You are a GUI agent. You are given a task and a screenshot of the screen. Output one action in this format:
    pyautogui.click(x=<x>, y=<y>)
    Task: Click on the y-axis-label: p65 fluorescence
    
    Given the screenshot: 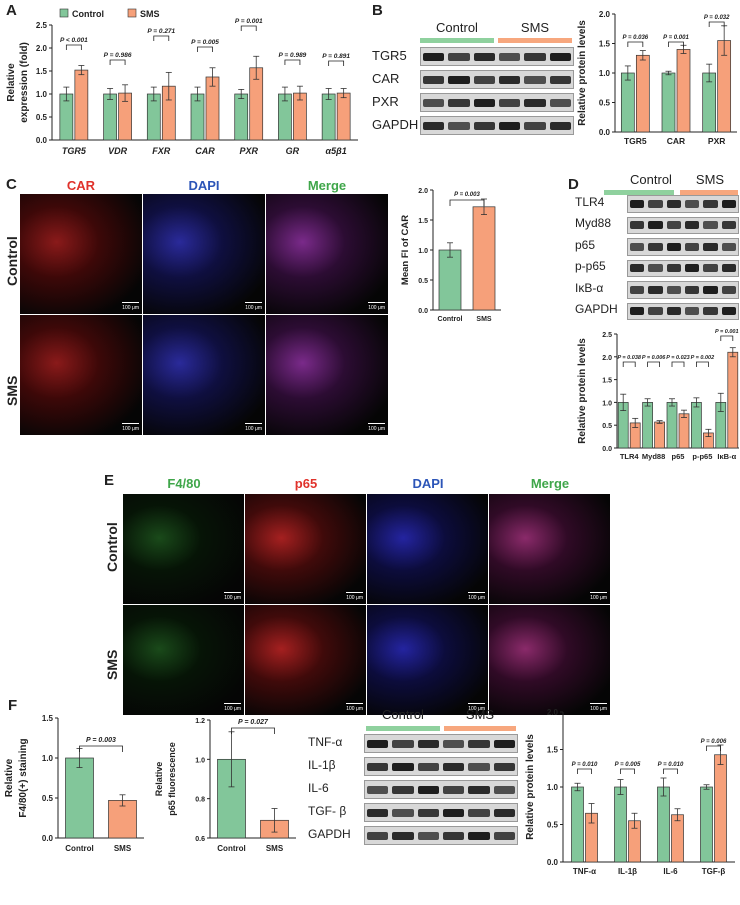 What is the action you would take?
    pyautogui.click(x=172, y=779)
    